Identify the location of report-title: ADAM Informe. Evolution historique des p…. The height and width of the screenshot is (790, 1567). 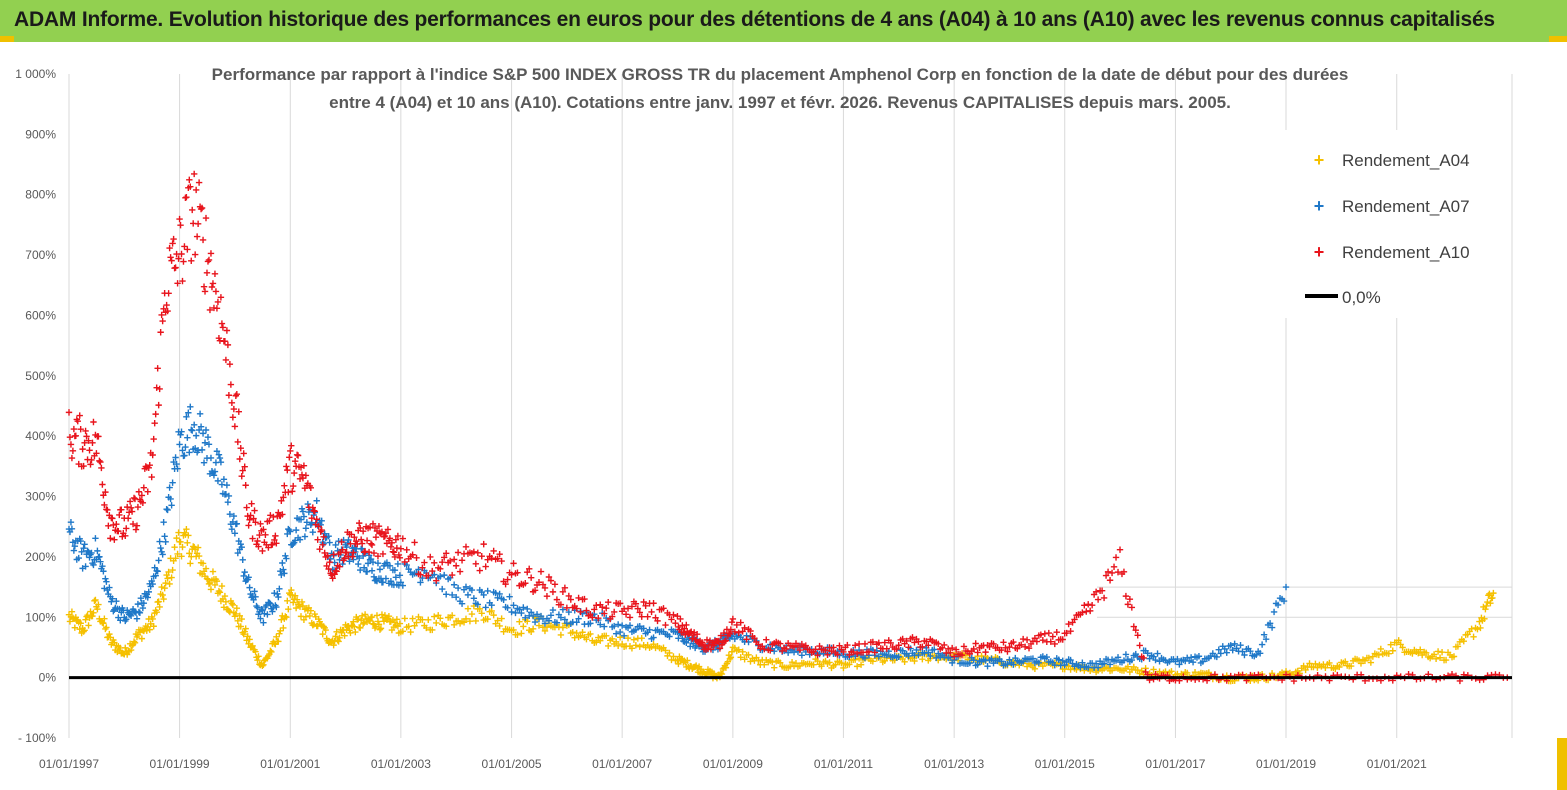
(754, 19).